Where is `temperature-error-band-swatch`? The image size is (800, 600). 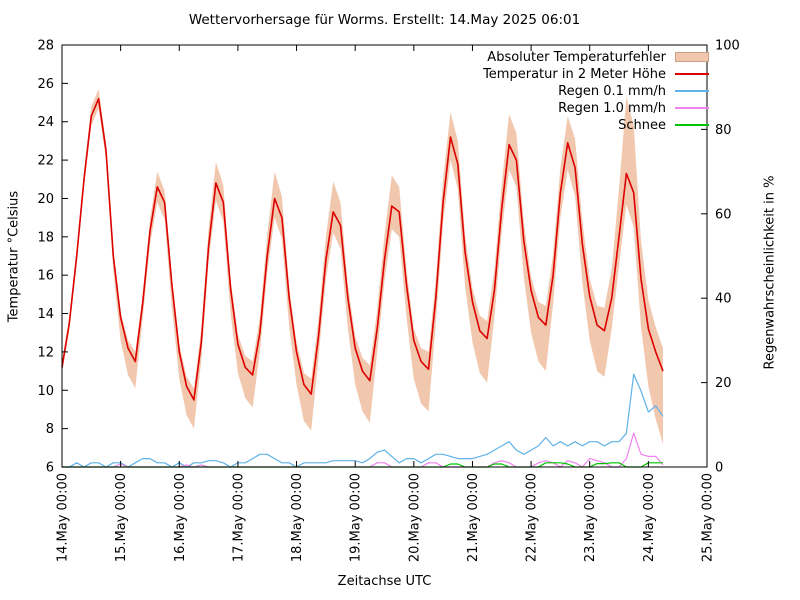 temperature-error-band-swatch is located at coordinates (692, 57).